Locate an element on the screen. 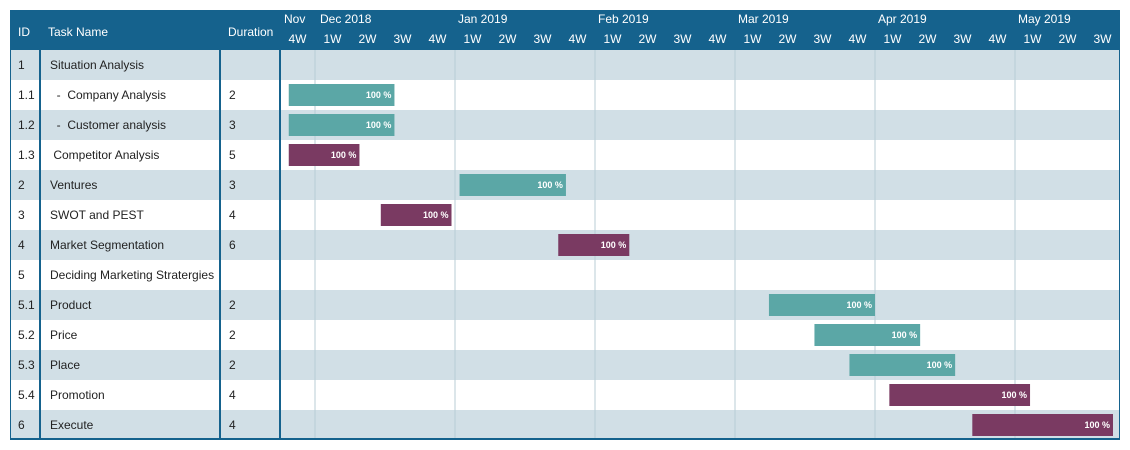 Image resolution: width=1130 pixels, height=450 pixels. task-name: Price is located at coordinates (64, 335).